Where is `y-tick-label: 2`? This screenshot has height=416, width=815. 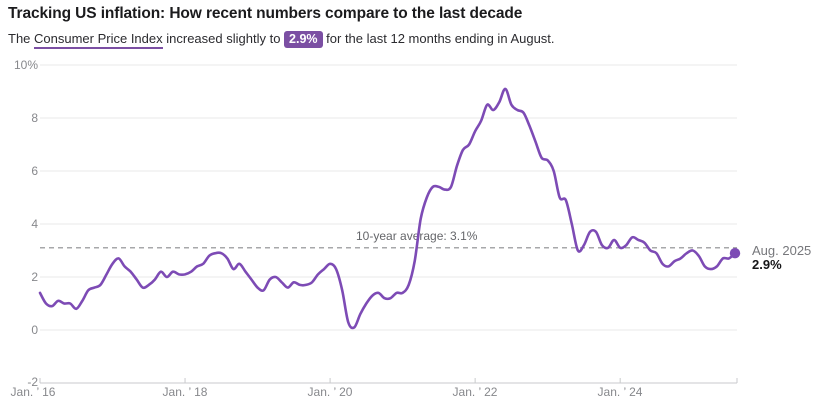 y-tick-label: 2 is located at coordinates (34, 277).